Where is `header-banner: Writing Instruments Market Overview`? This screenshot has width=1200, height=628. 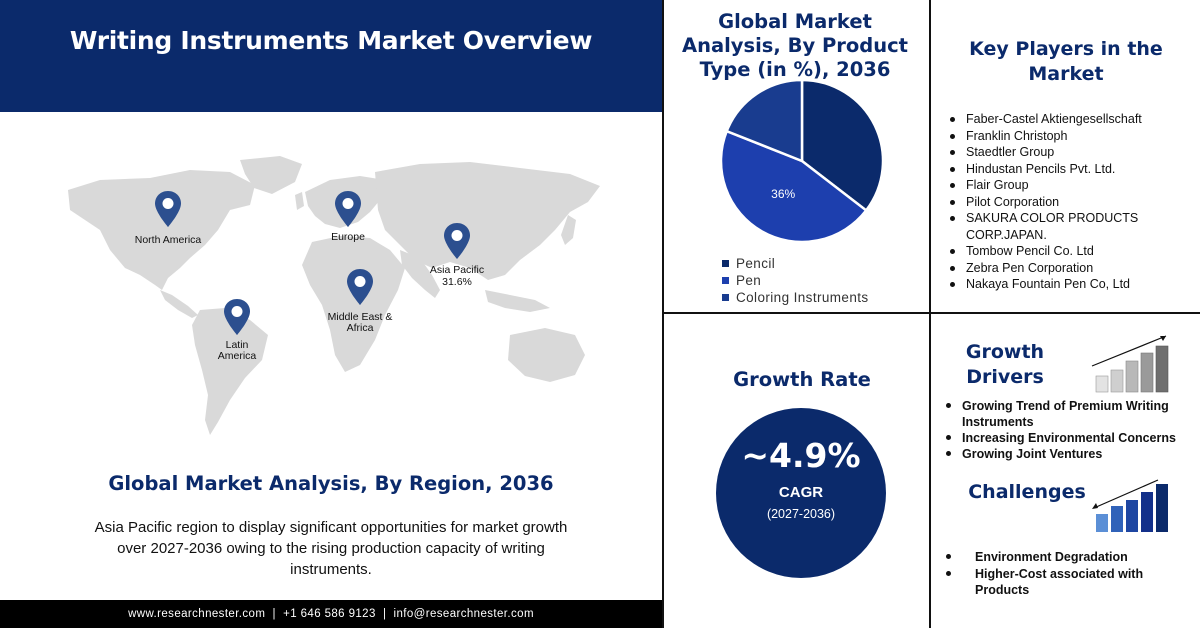
header-banner: Writing Instruments Market Overview is located at coordinates (331, 56).